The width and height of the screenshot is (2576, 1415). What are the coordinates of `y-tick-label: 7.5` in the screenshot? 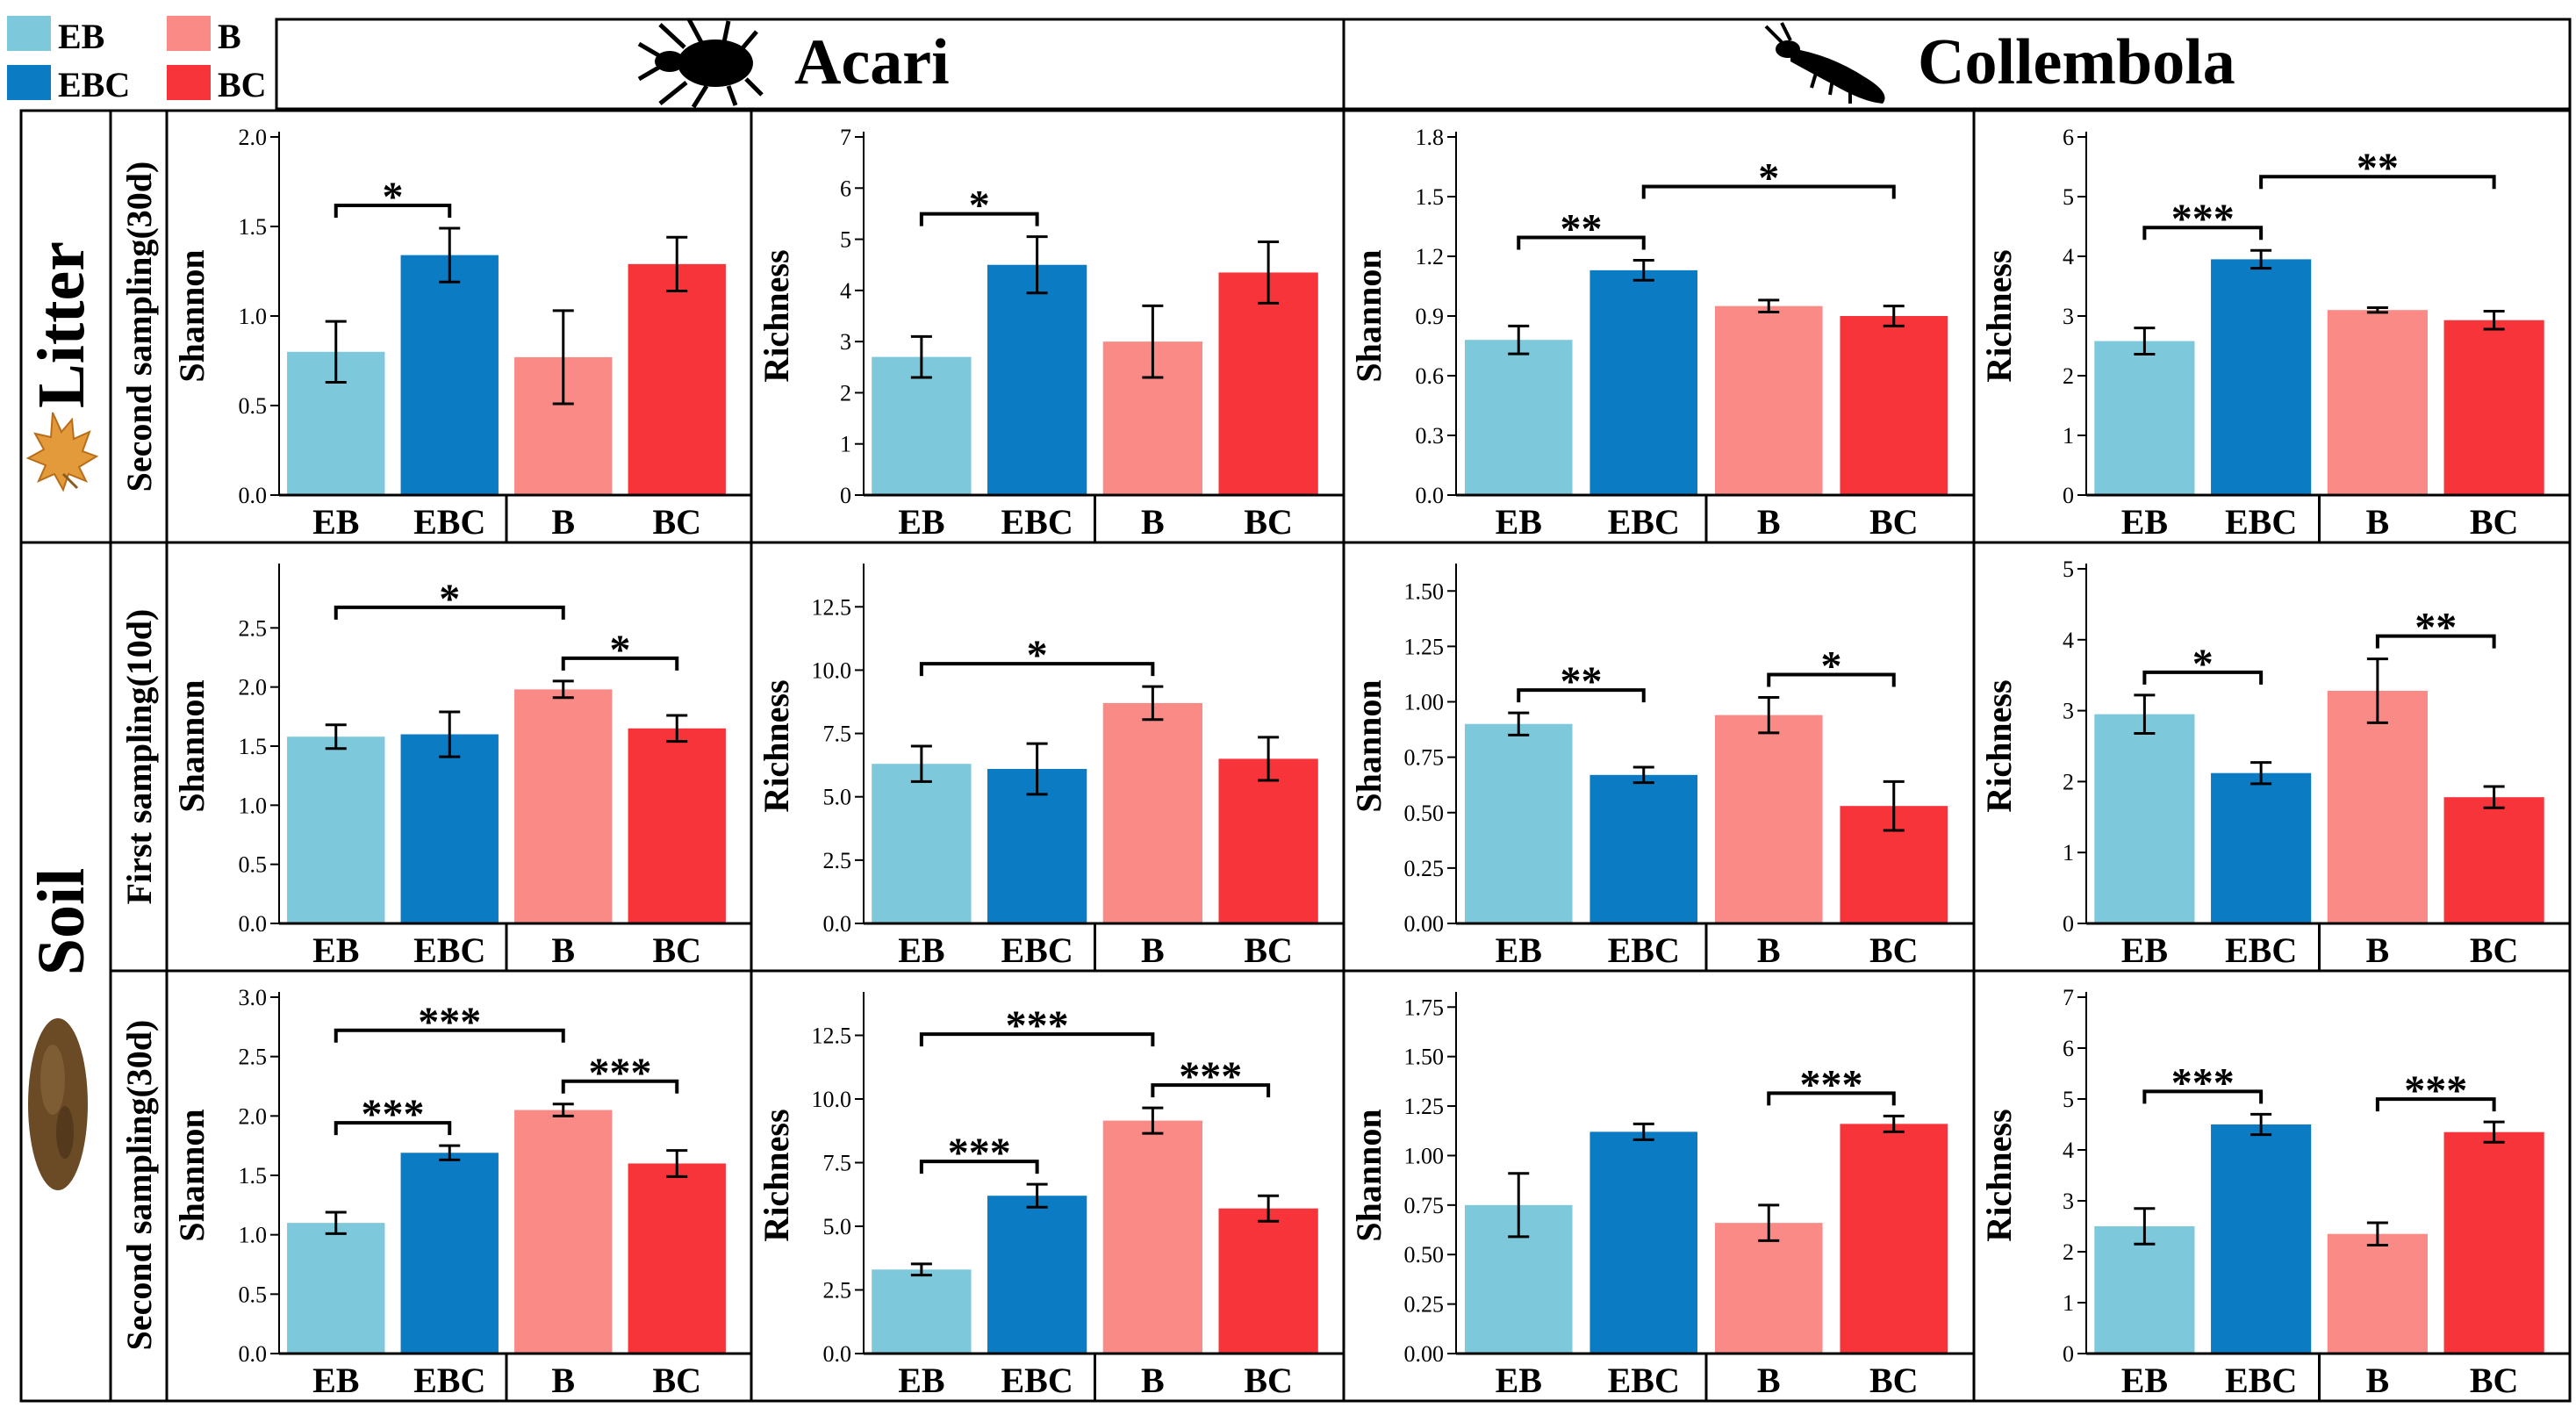 It's located at (838, 1163).